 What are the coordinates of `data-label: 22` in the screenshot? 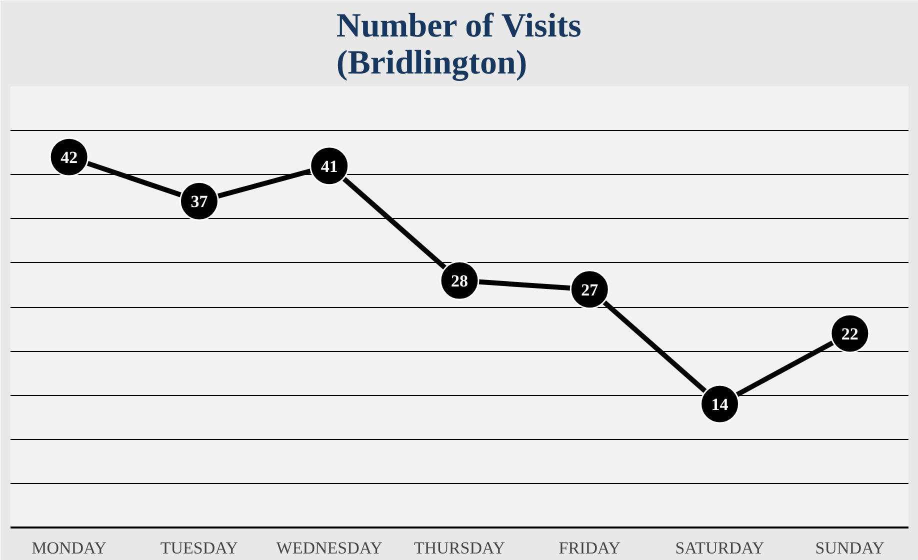 It's located at (849, 334).